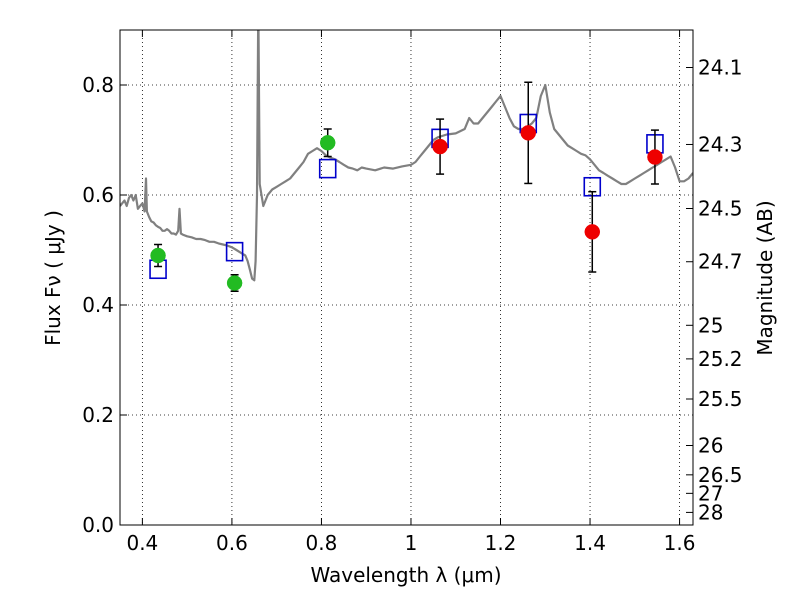  Describe the element at coordinates (710, 325) in the screenshot. I see `magnitude-tick-label: 25` at that location.